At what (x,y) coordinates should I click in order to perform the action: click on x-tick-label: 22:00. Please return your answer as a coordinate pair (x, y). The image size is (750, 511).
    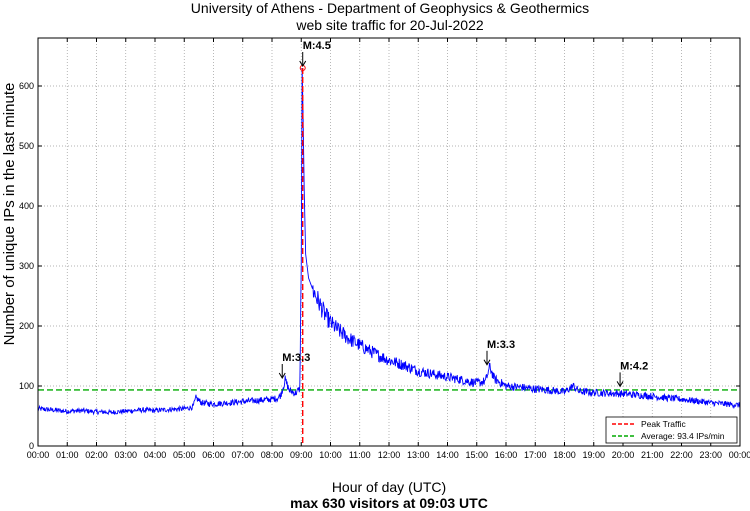
    Looking at the image, I should click on (681, 455).